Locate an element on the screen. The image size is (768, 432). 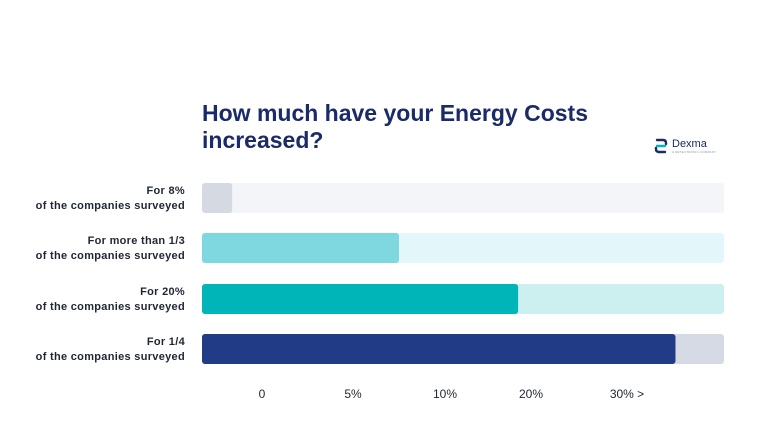
category-label-line1: For 1/4 is located at coordinates (166, 342).